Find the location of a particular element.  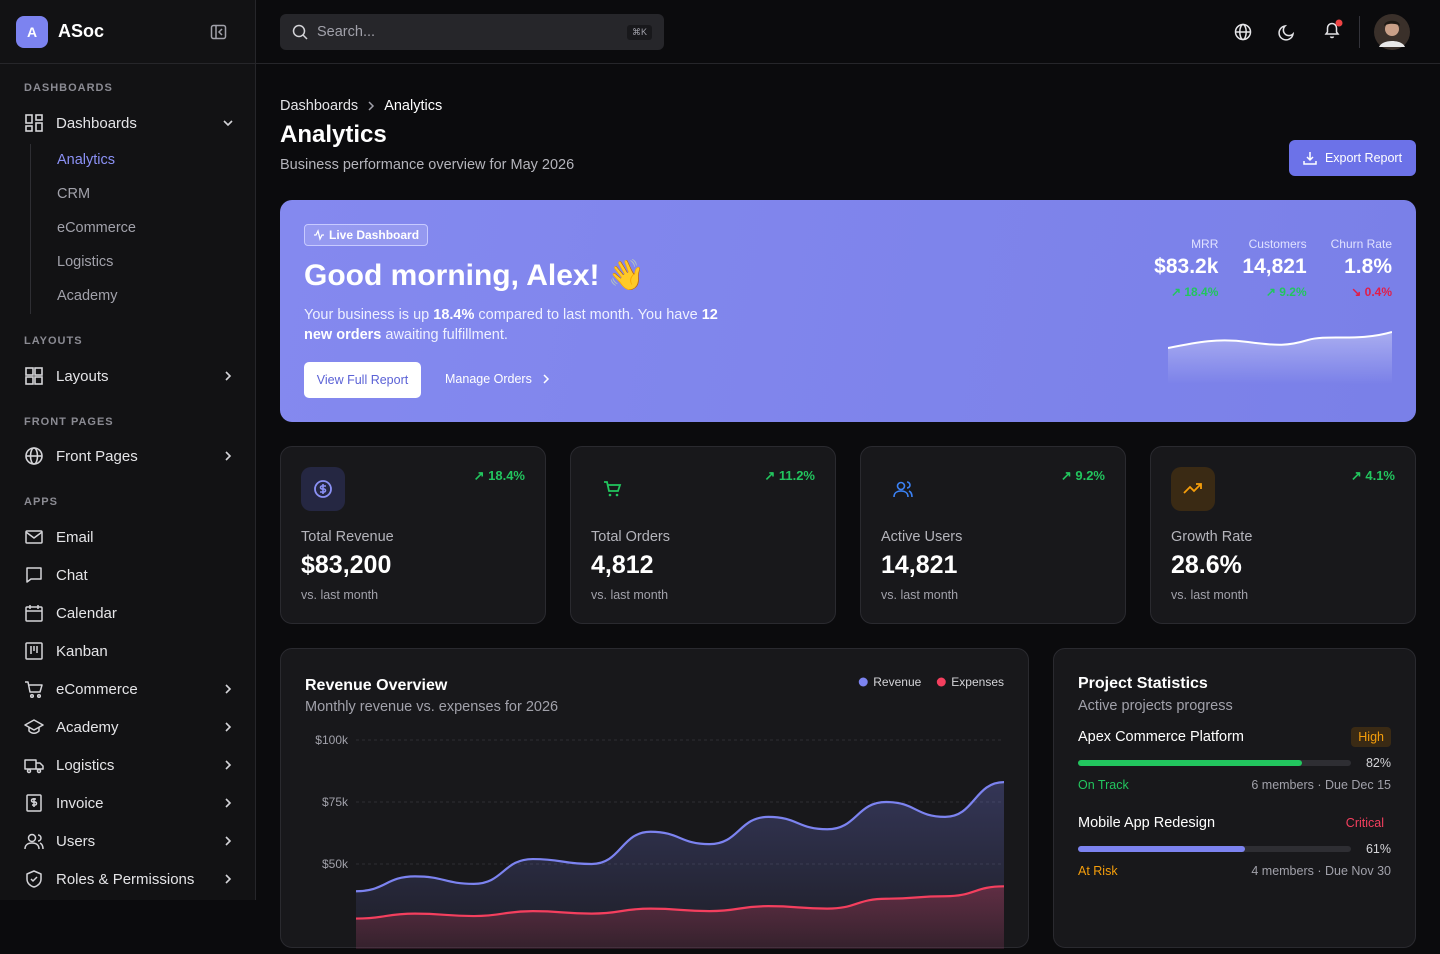

project-status: At Risk is located at coordinates (1098, 871).